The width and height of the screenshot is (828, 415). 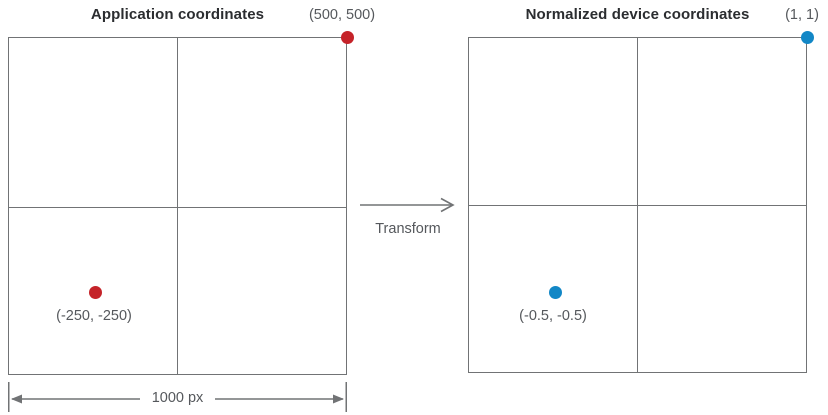 I want to click on width-measure-arrow, so click(x=177, y=397).